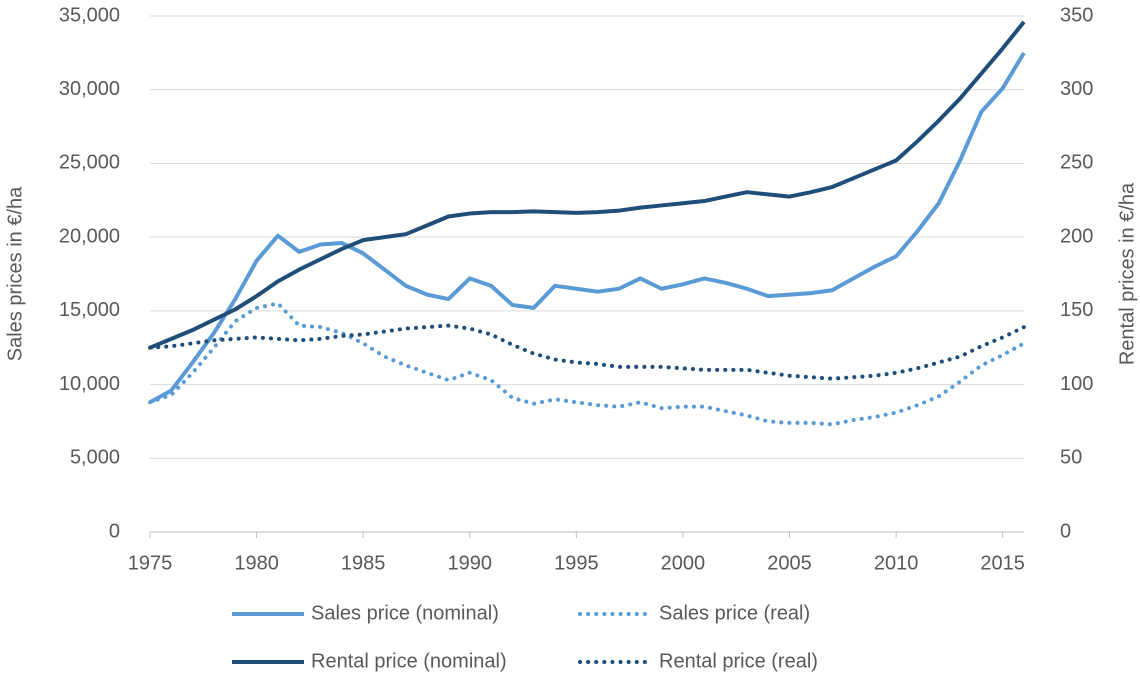 The image size is (1140, 681). I want to click on y-tick-label: 25,000, so click(89, 163).